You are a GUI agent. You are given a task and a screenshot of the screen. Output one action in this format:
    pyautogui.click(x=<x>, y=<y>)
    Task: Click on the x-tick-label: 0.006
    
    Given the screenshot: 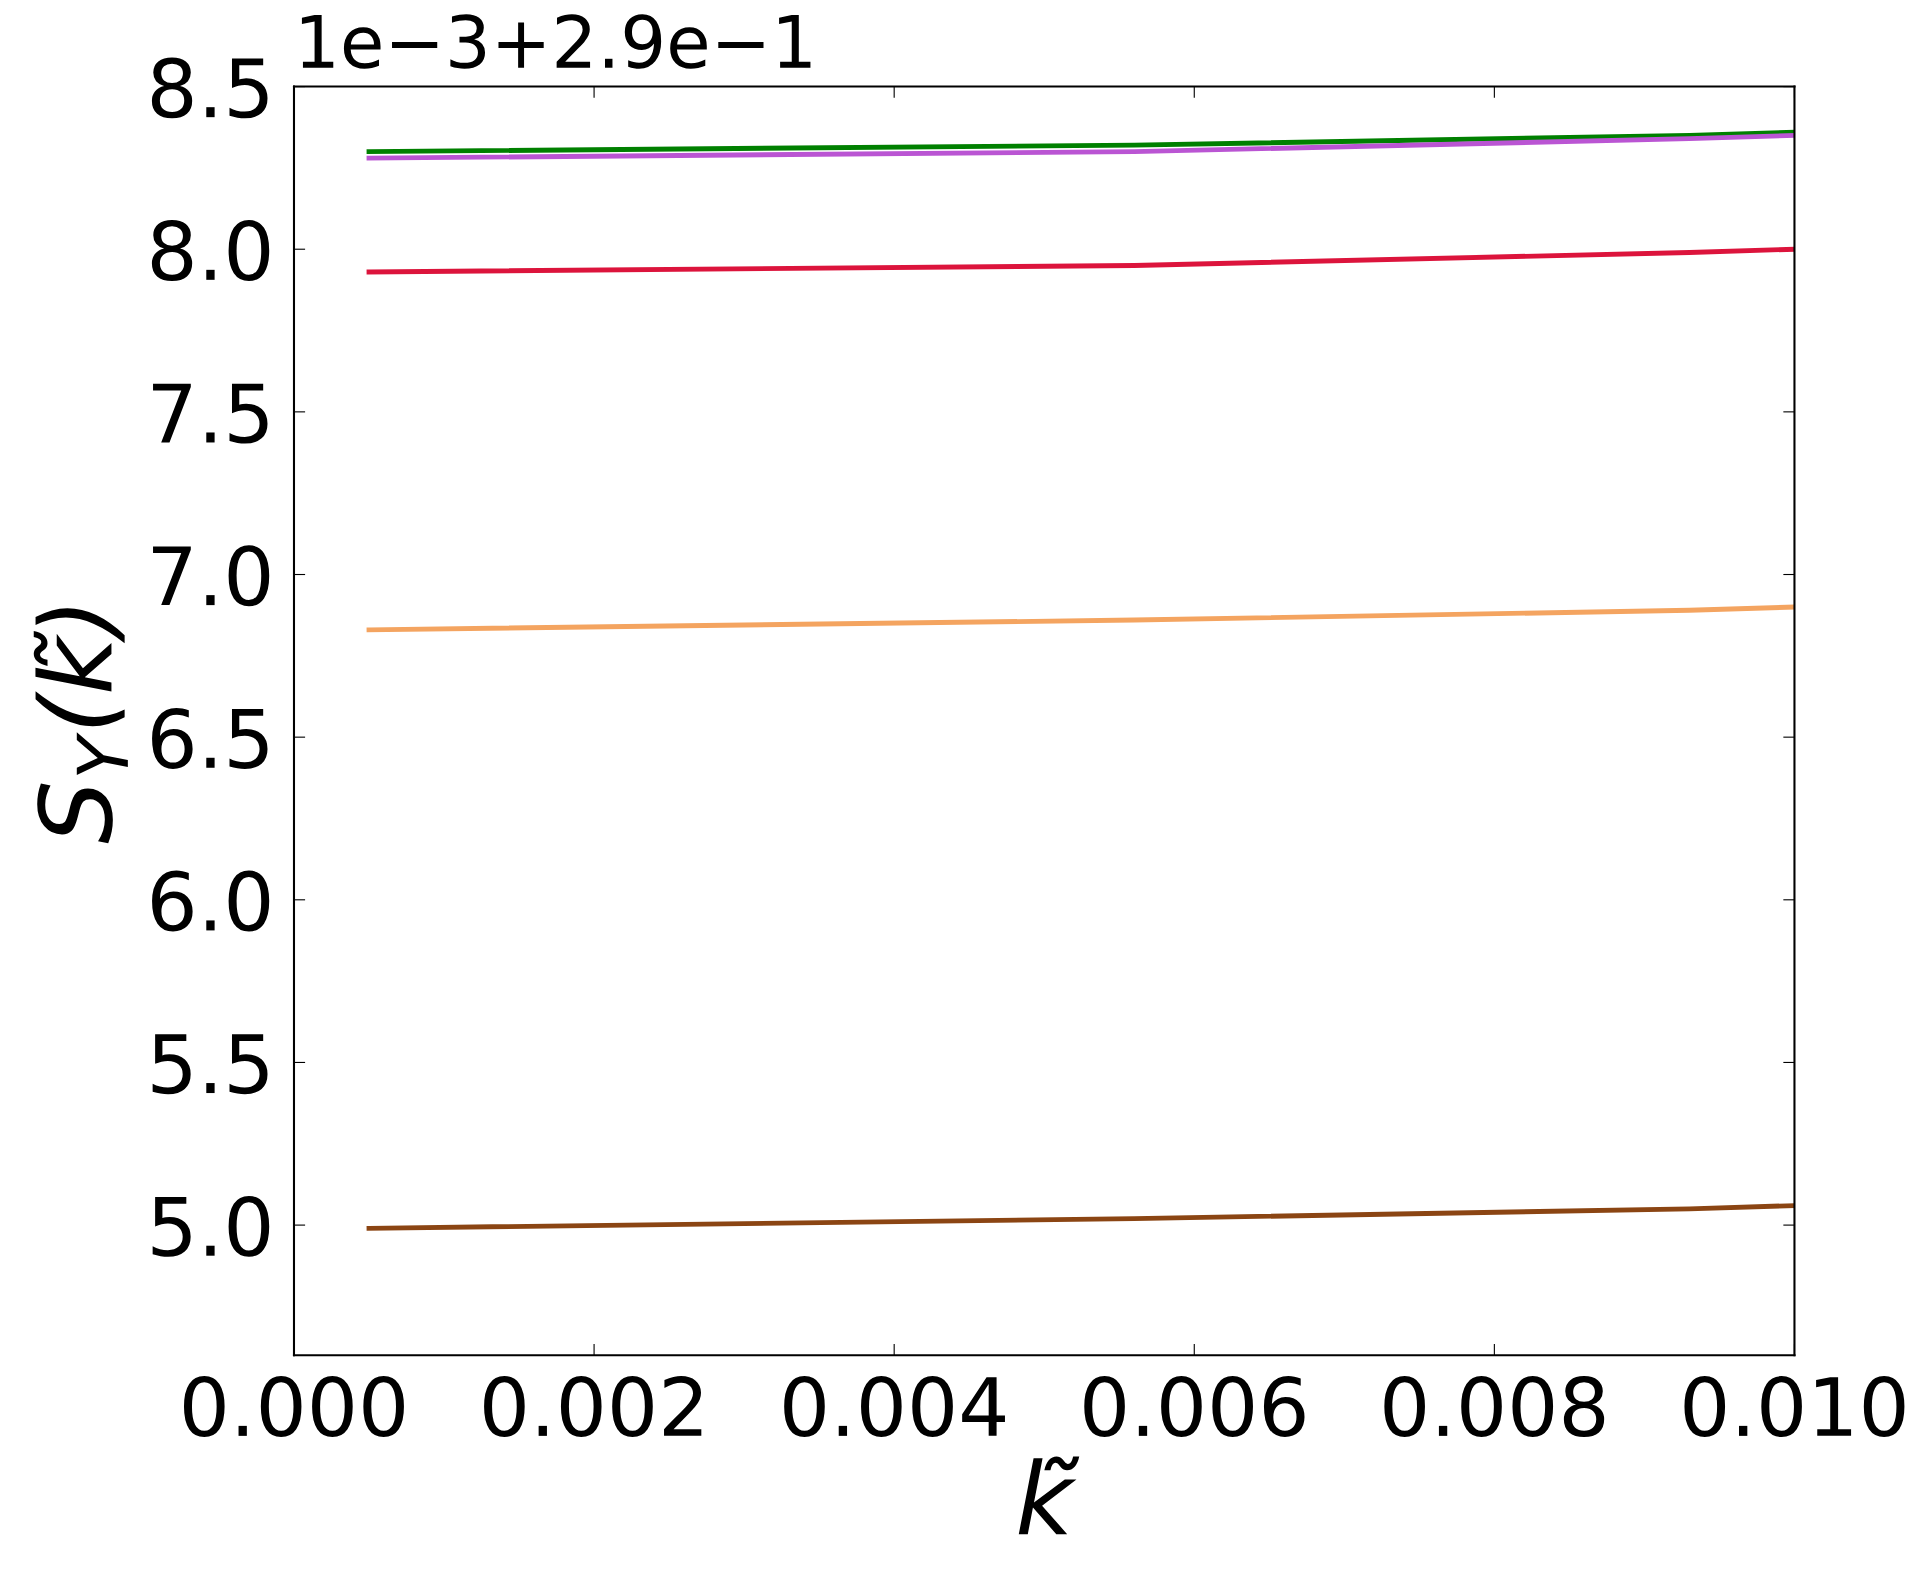 What is the action you would take?
    pyautogui.click(x=1194, y=1407)
    